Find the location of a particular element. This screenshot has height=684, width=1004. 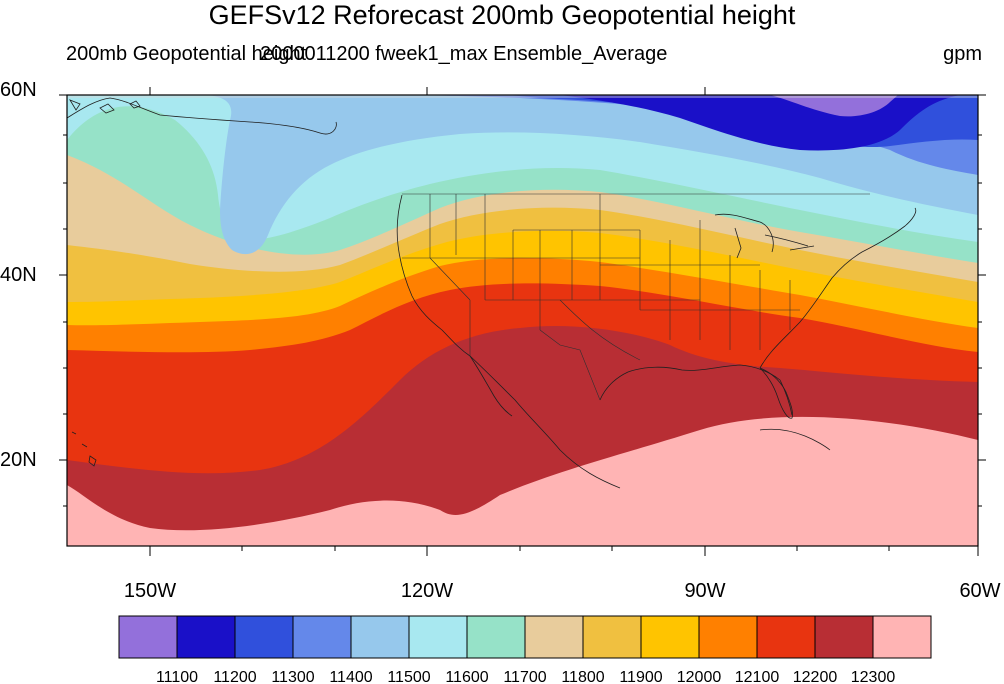

lat-label-40n: 40N is located at coordinates (18, 275).